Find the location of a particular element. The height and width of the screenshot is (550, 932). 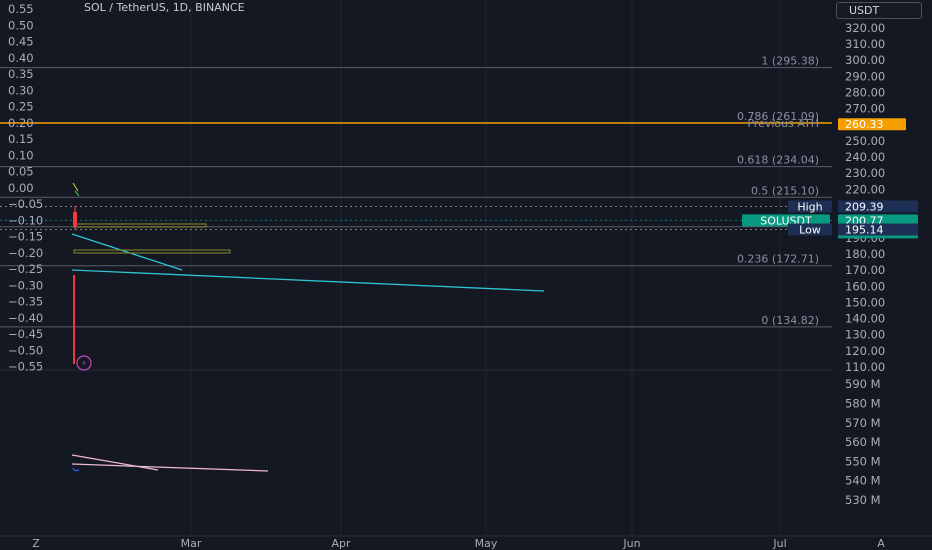

candle is located at coordinates (75, 219).